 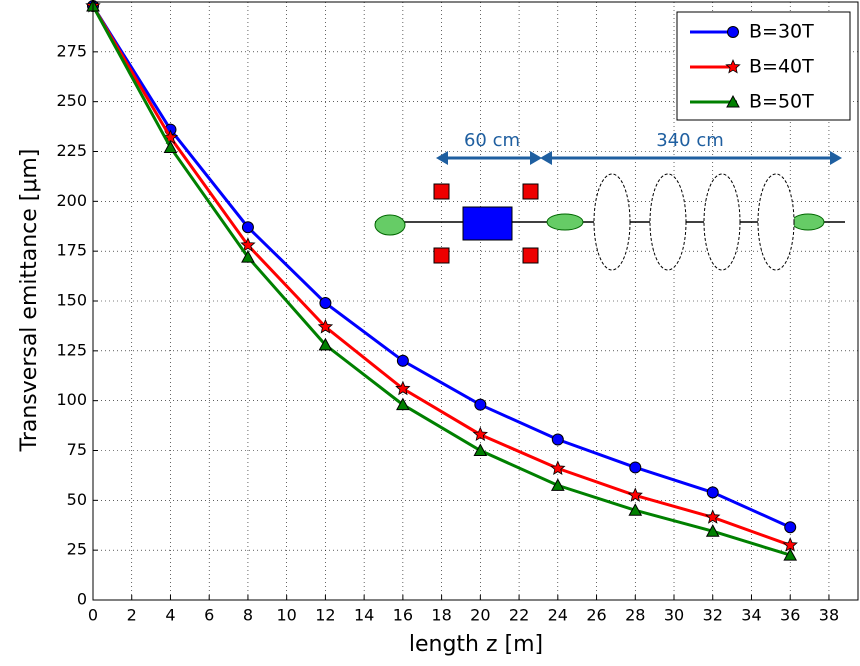 What do you see at coordinates (71, 100) in the screenshot?
I see `y-tick-label: 250` at bounding box center [71, 100].